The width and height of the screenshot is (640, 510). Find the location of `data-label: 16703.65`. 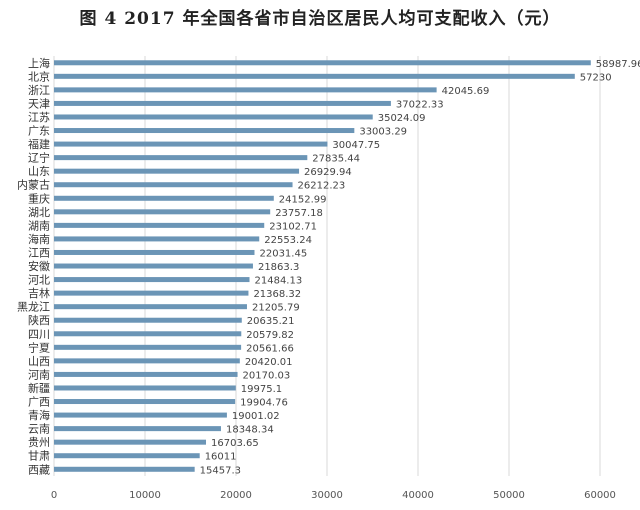

data-label: 16703.65 is located at coordinates (235, 443).